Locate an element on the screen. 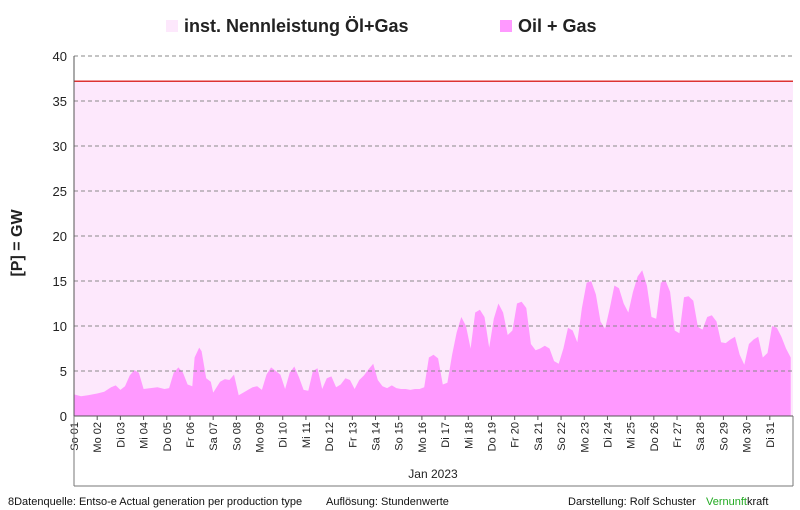 This screenshot has height=510, width=800. y-tick-label-10: 10 is located at coordinates (60, 326).